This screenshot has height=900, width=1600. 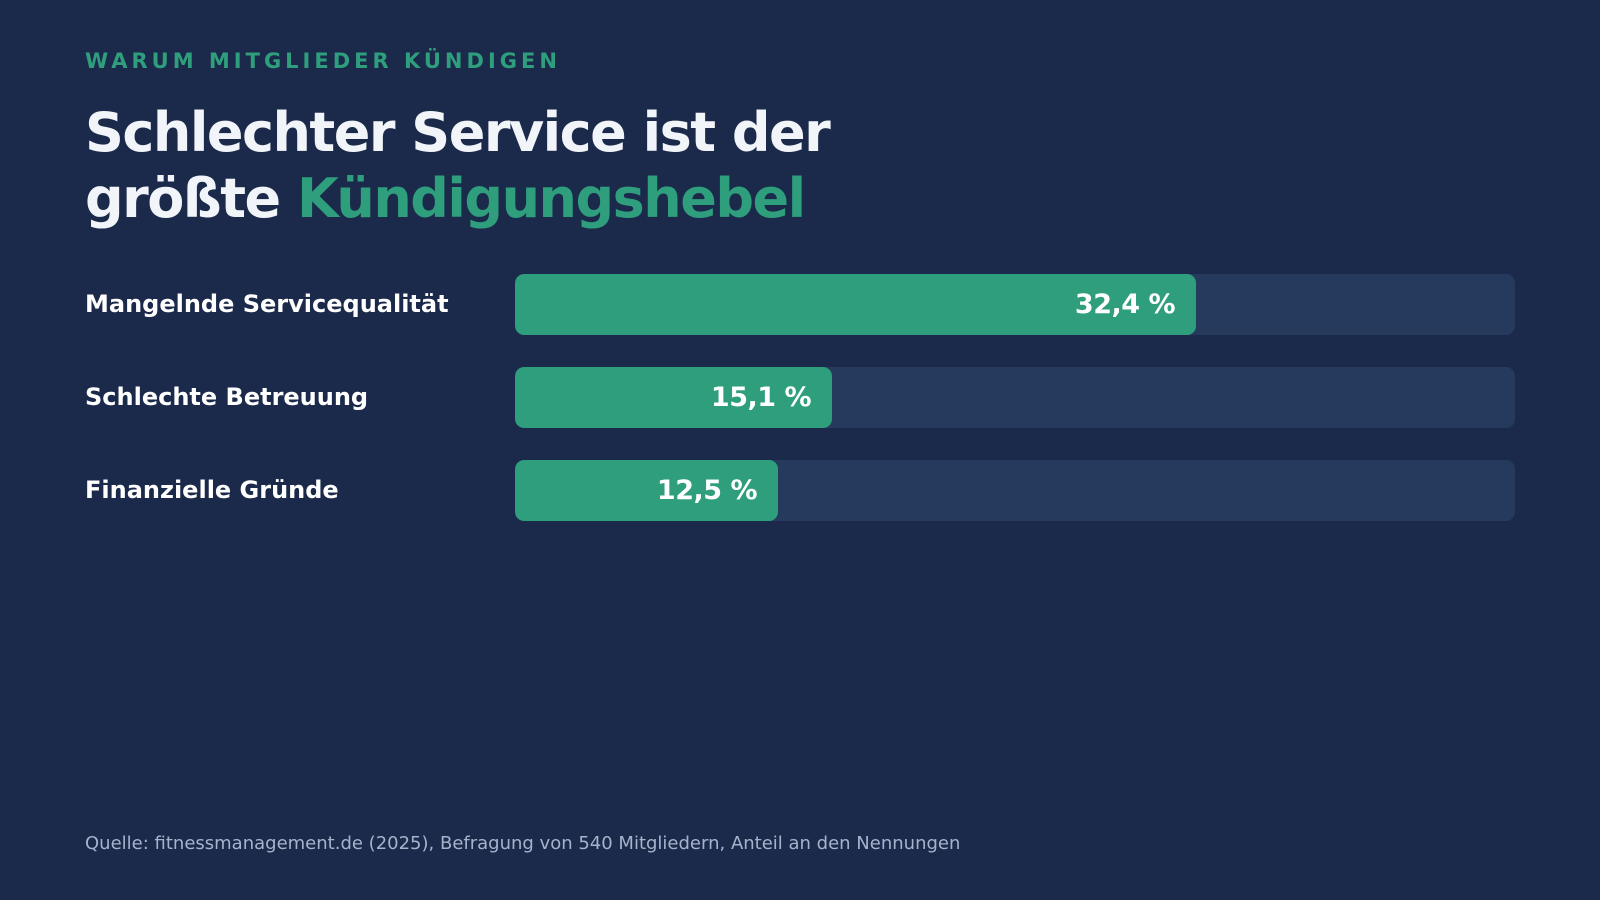 I want to click on title-line-1: Schlechter Service ist der, so click(x=458, y=132).